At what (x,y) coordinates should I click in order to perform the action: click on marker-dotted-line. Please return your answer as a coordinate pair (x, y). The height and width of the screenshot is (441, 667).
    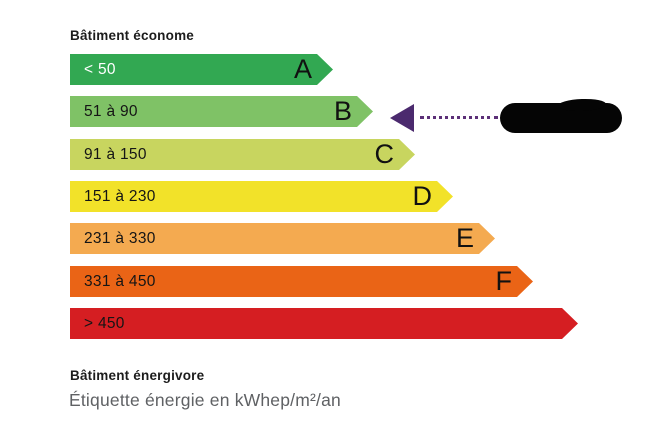
    Looking at the image, I should click on (459, 117).